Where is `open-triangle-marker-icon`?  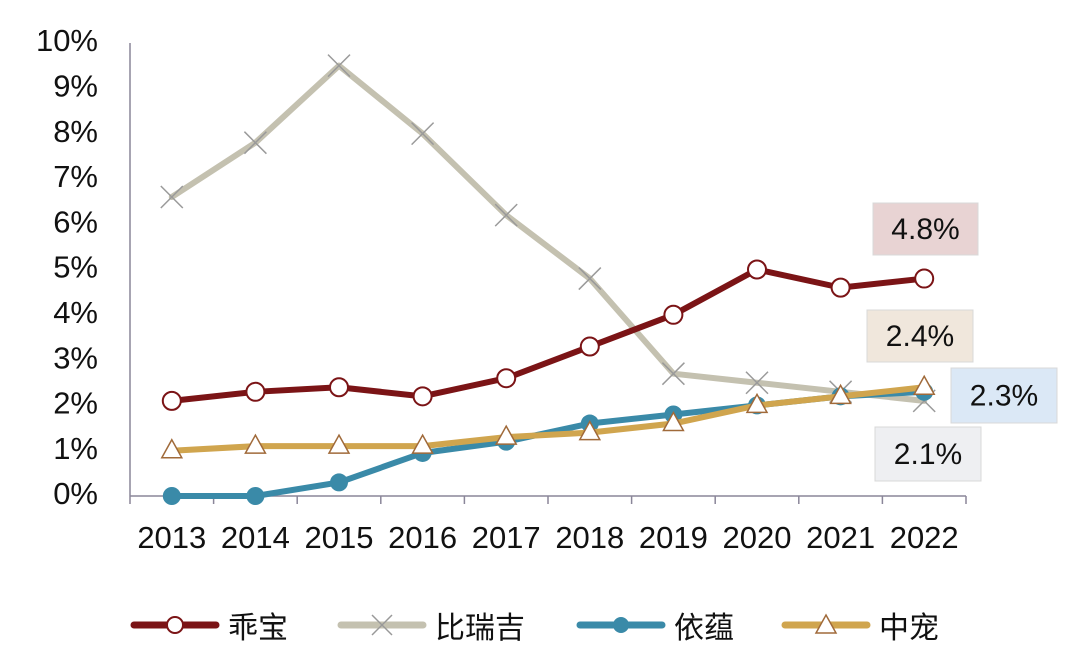 open-triangle-marker-icon is located at coordinates (826, 623).